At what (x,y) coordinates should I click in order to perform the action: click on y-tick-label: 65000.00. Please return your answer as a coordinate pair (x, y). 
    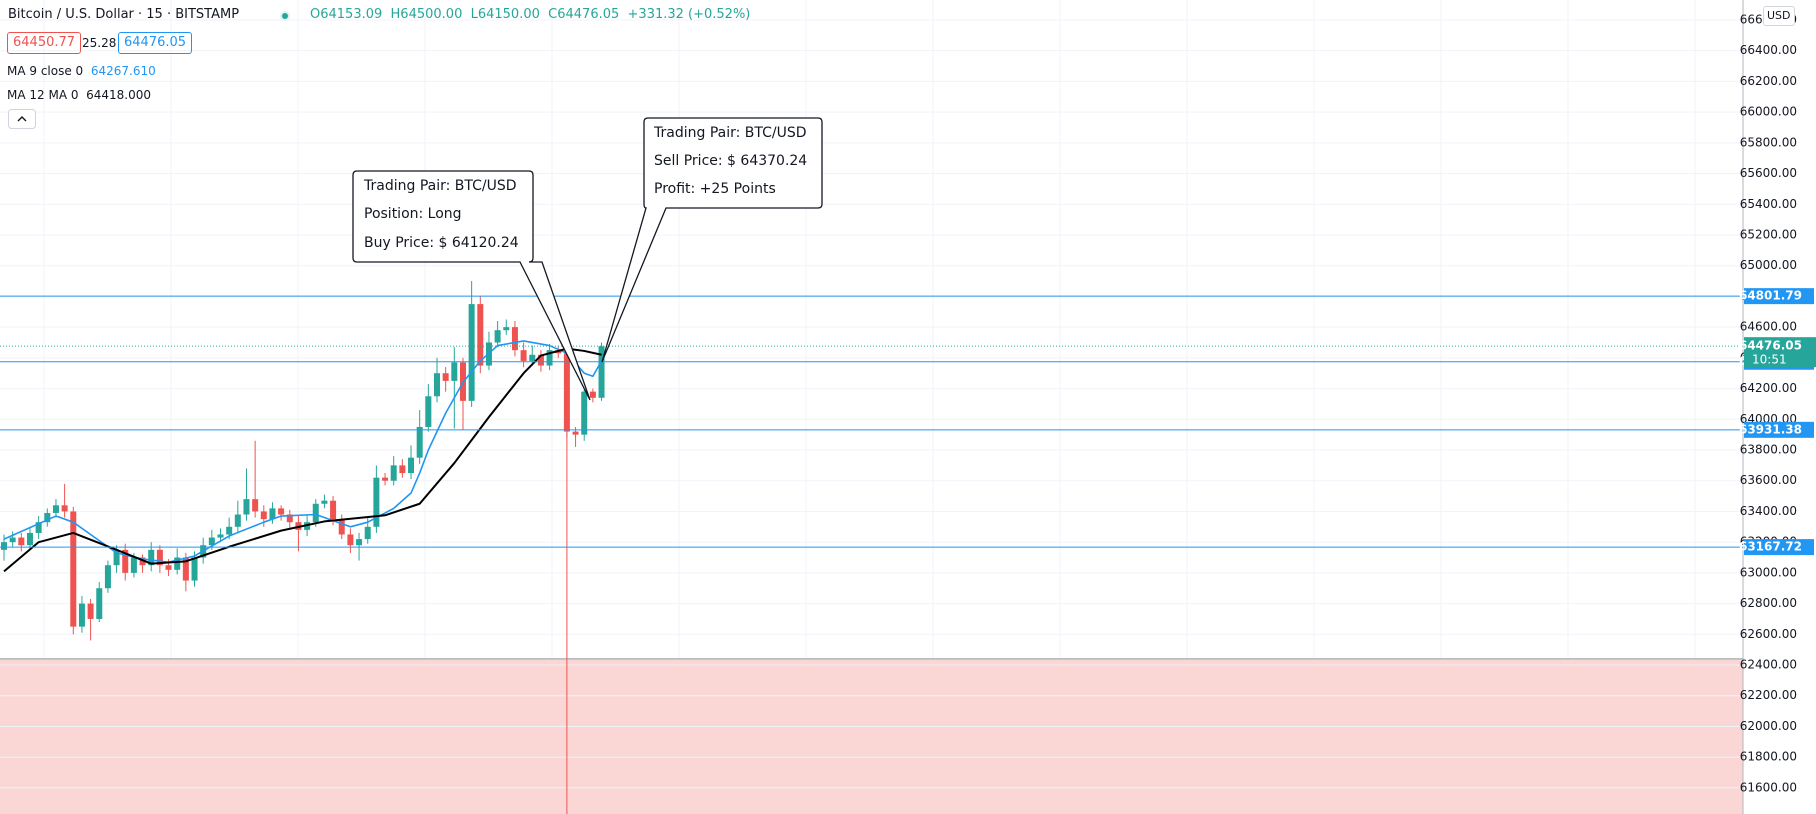
    Looking at the image, I should click on (1768, 265).